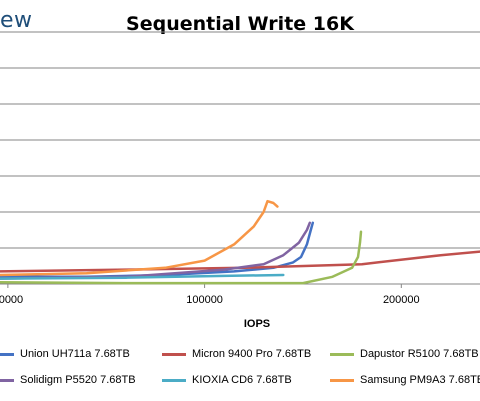 The image size is (480, 401). I want to click on legend-item: Solidigm P5520 7.68TB, so click(68, 380).